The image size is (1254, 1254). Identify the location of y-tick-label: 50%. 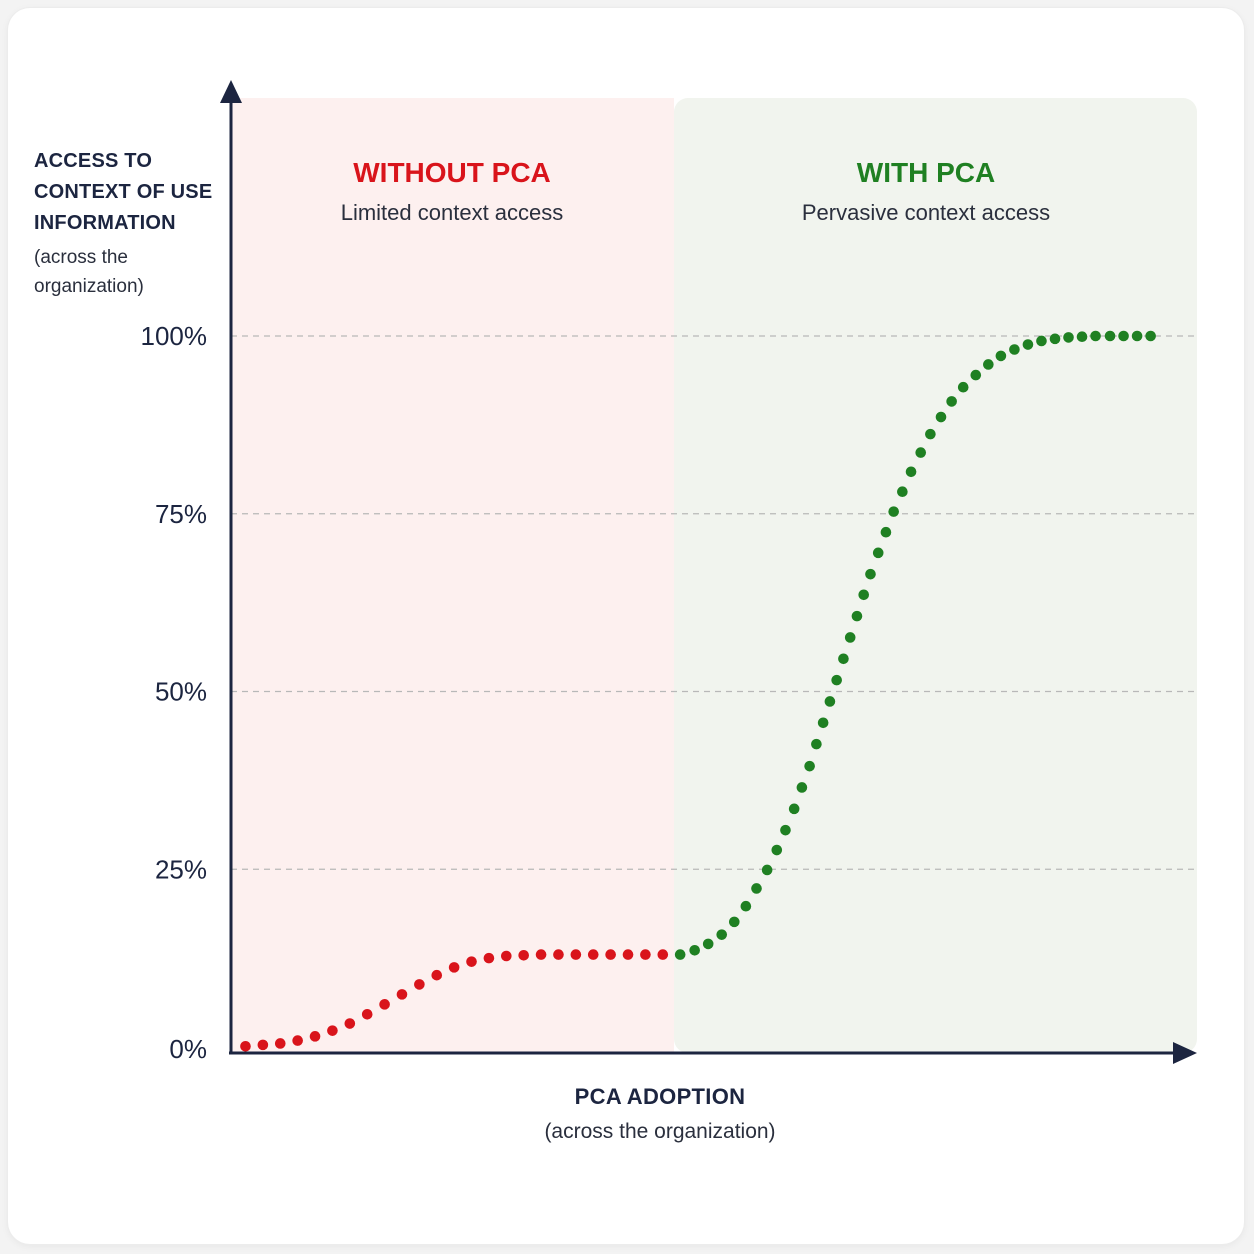
(181, 692).